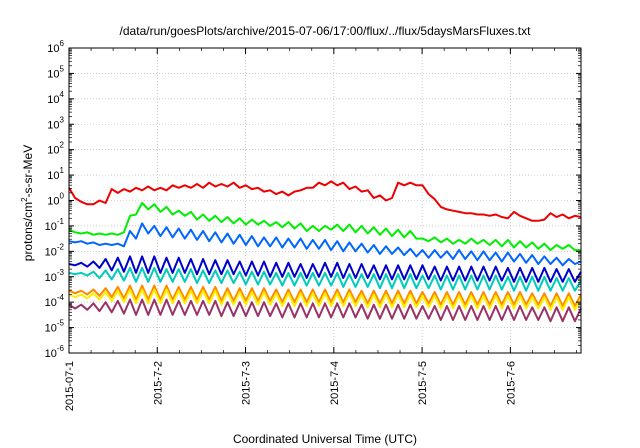 The width and height of the screenshot is (640, 448). I want to click on x-tick-label: 2015-7-5, so click(423, 383).